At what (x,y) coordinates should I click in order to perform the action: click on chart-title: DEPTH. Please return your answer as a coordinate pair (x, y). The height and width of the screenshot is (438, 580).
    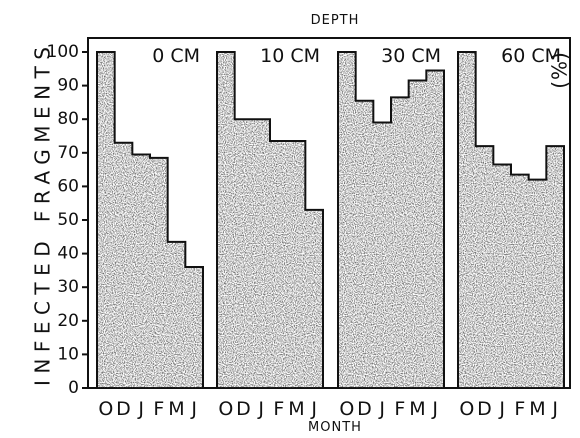
    Looking at the image, I should click on (335, 20).